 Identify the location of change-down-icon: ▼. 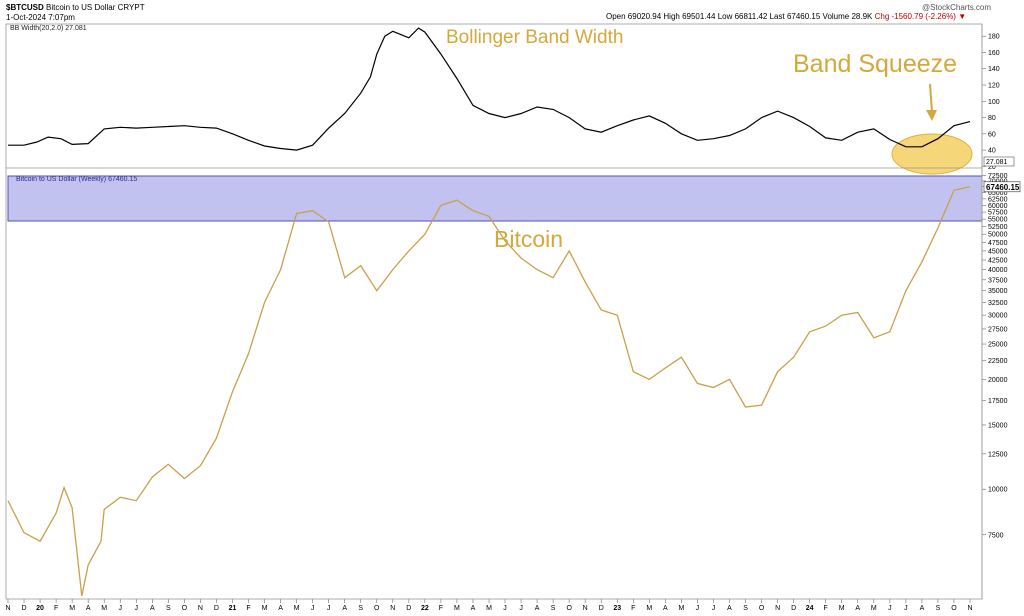
(962, 16).